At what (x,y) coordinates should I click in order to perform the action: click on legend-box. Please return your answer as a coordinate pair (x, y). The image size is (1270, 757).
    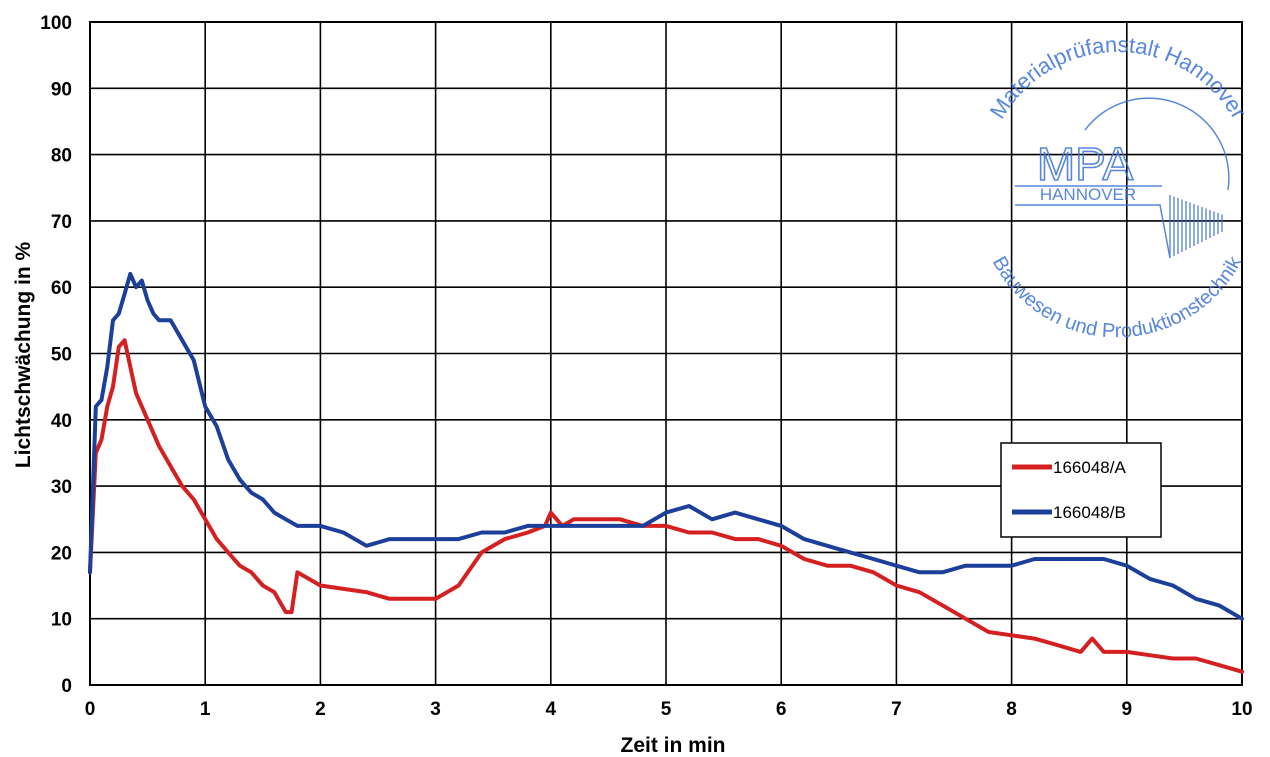
    Looking at the image, I should click on (1081, 490).